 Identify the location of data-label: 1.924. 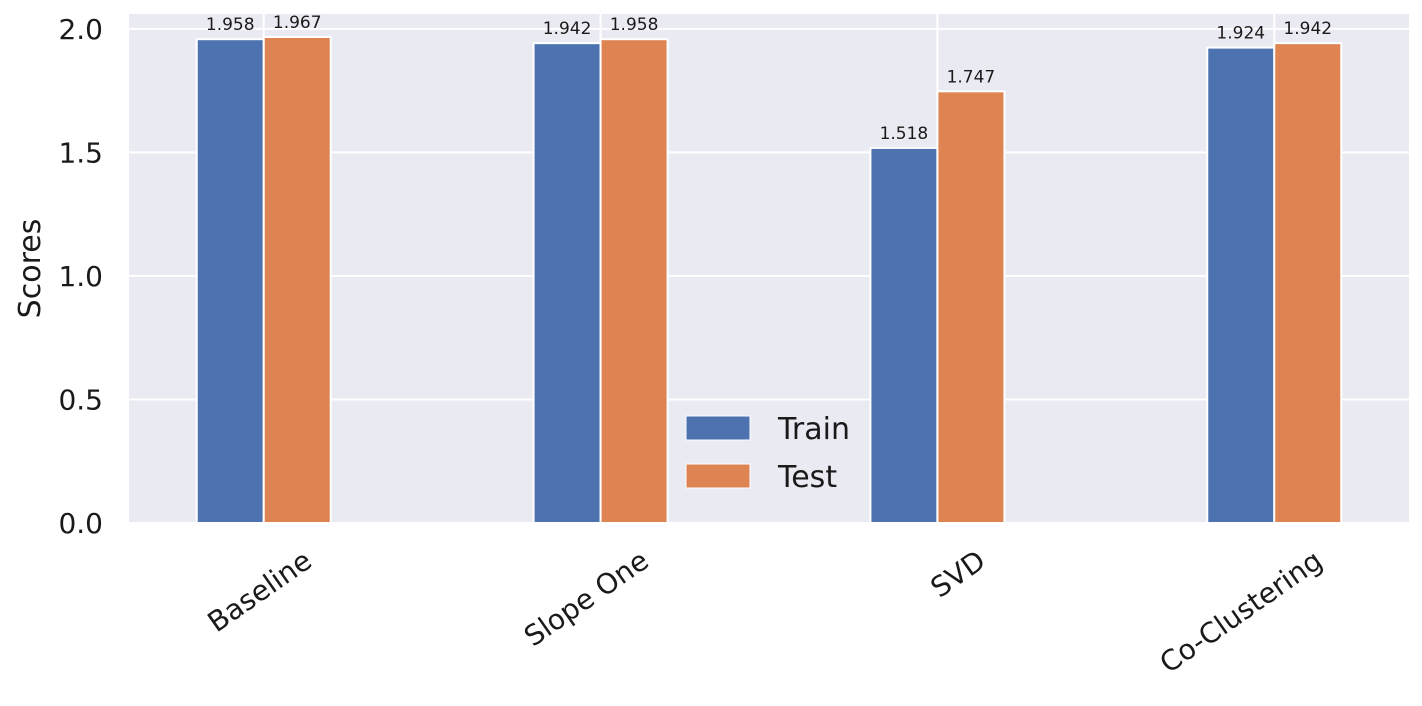
(1240, 34).